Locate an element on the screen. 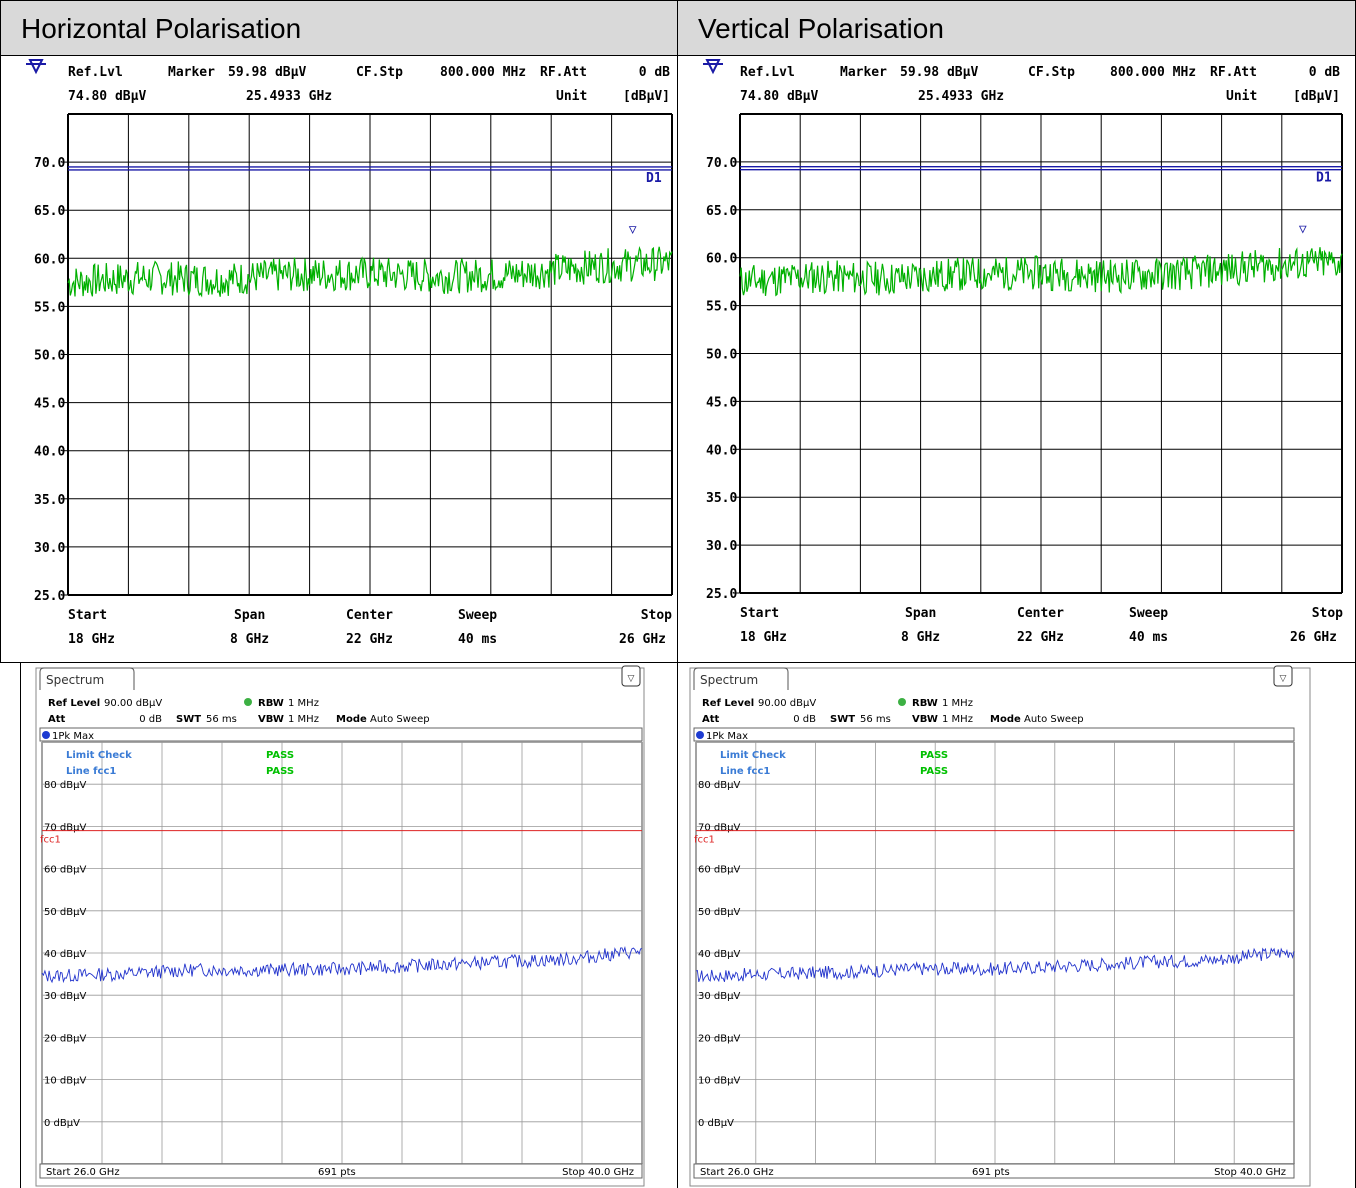 The width and height of the screenshot is (1356, 1188). cf-stp-value: 800.000 MHz is located at coordinates (483, 72).